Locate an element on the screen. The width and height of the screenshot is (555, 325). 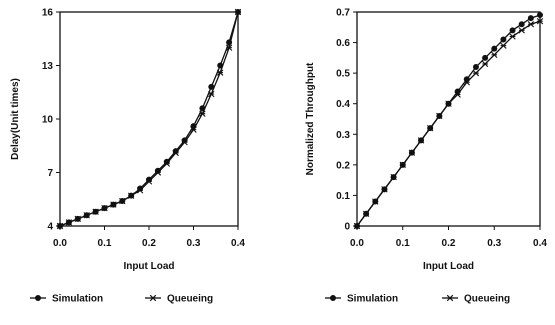
delay-legend-simulation: Simulation is located at coordinates (66, 299).